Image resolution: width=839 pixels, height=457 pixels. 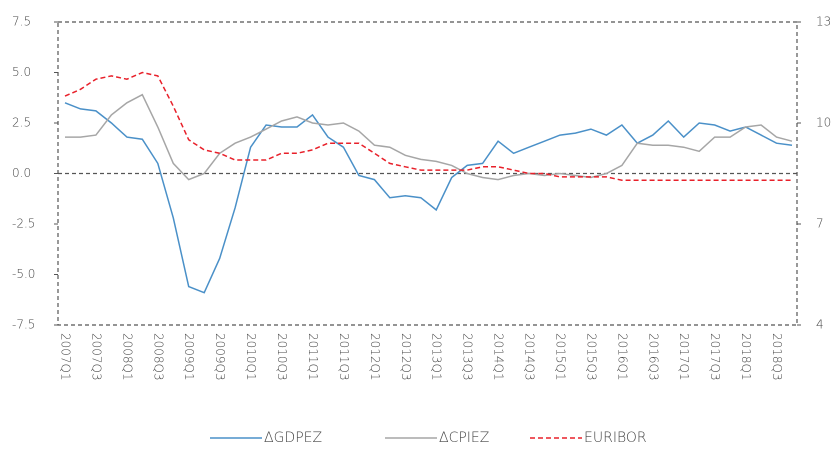 What do you see at coordinates (313, 357) in the screenshot?
I see `x-tick-label: 2011Q1` at bounding box center [313, 357].